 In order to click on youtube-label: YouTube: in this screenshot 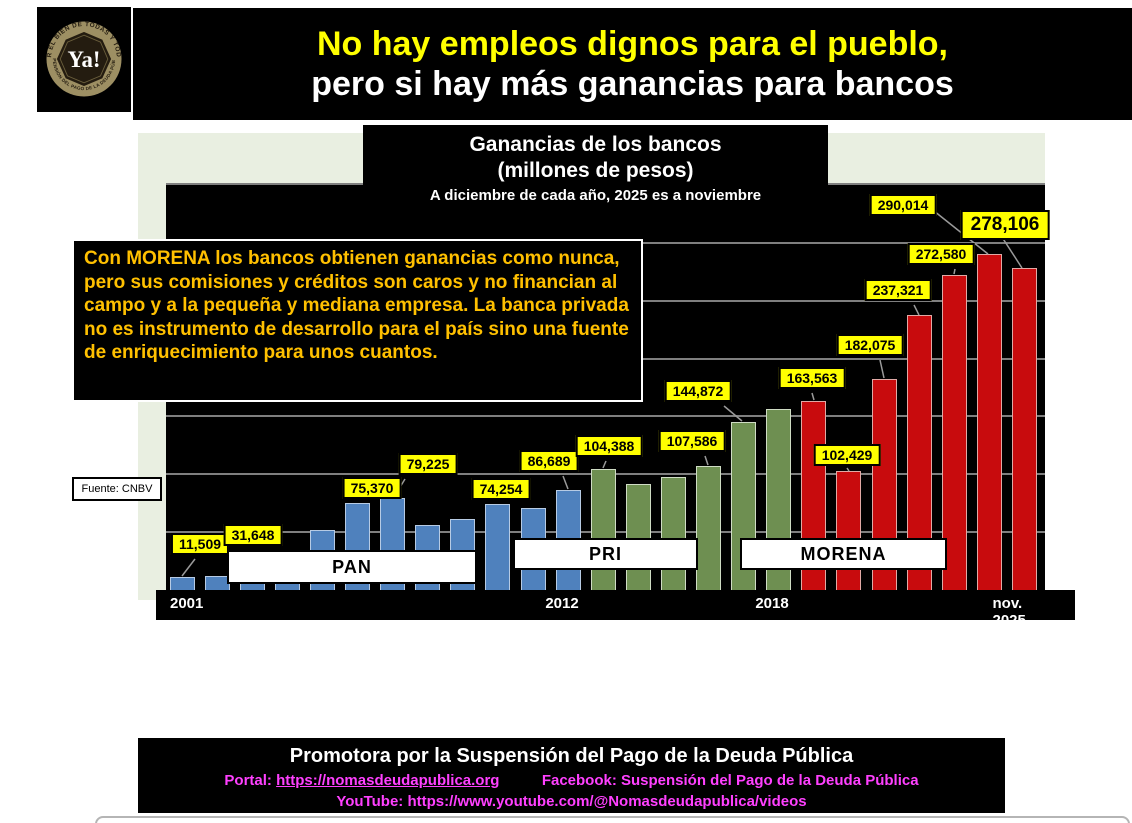, I will do `click(370, 801)`.